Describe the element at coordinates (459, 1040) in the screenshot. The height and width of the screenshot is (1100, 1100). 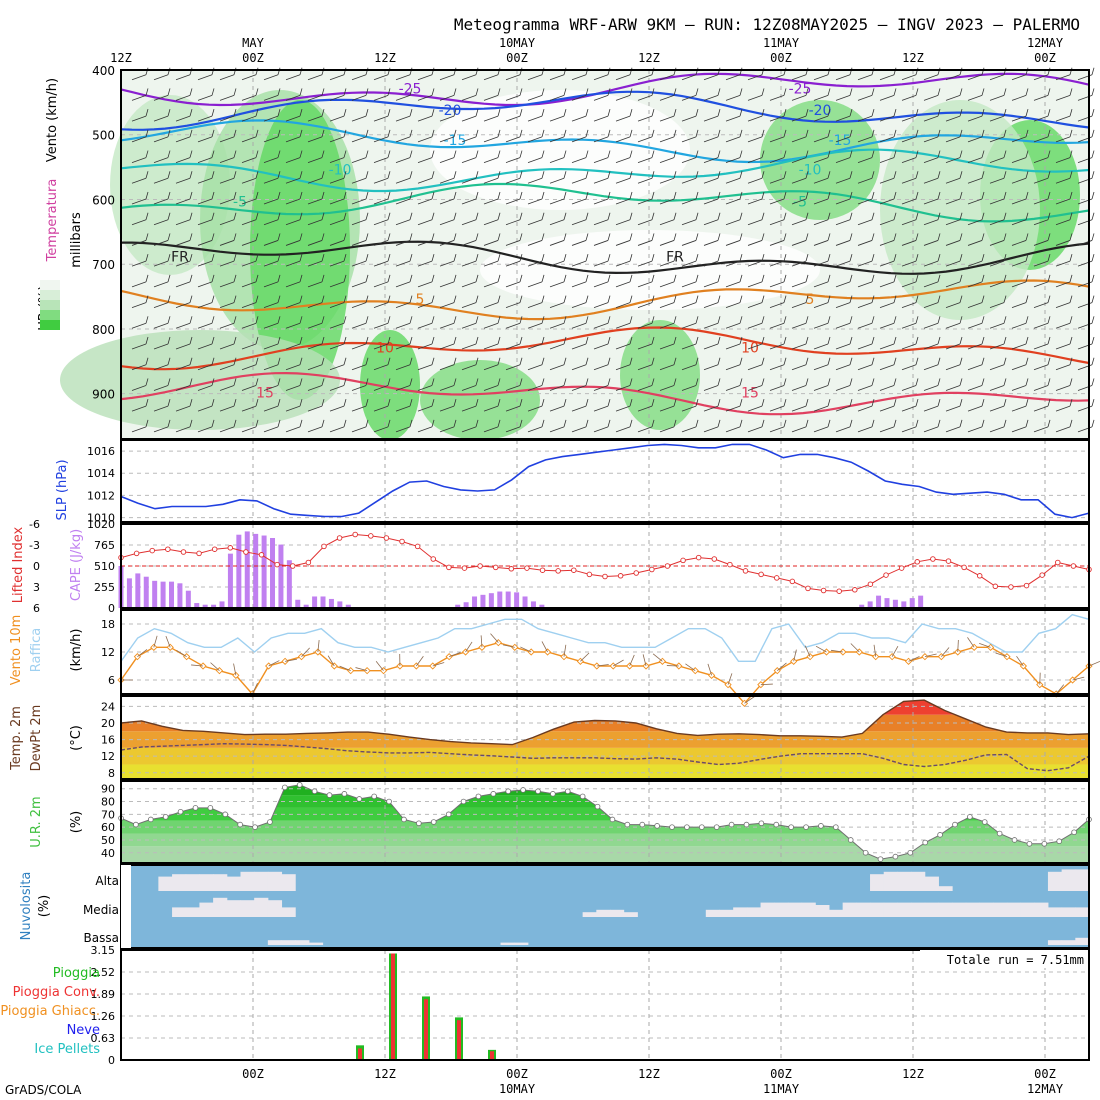
I see `conv-rain-bar` at that location.